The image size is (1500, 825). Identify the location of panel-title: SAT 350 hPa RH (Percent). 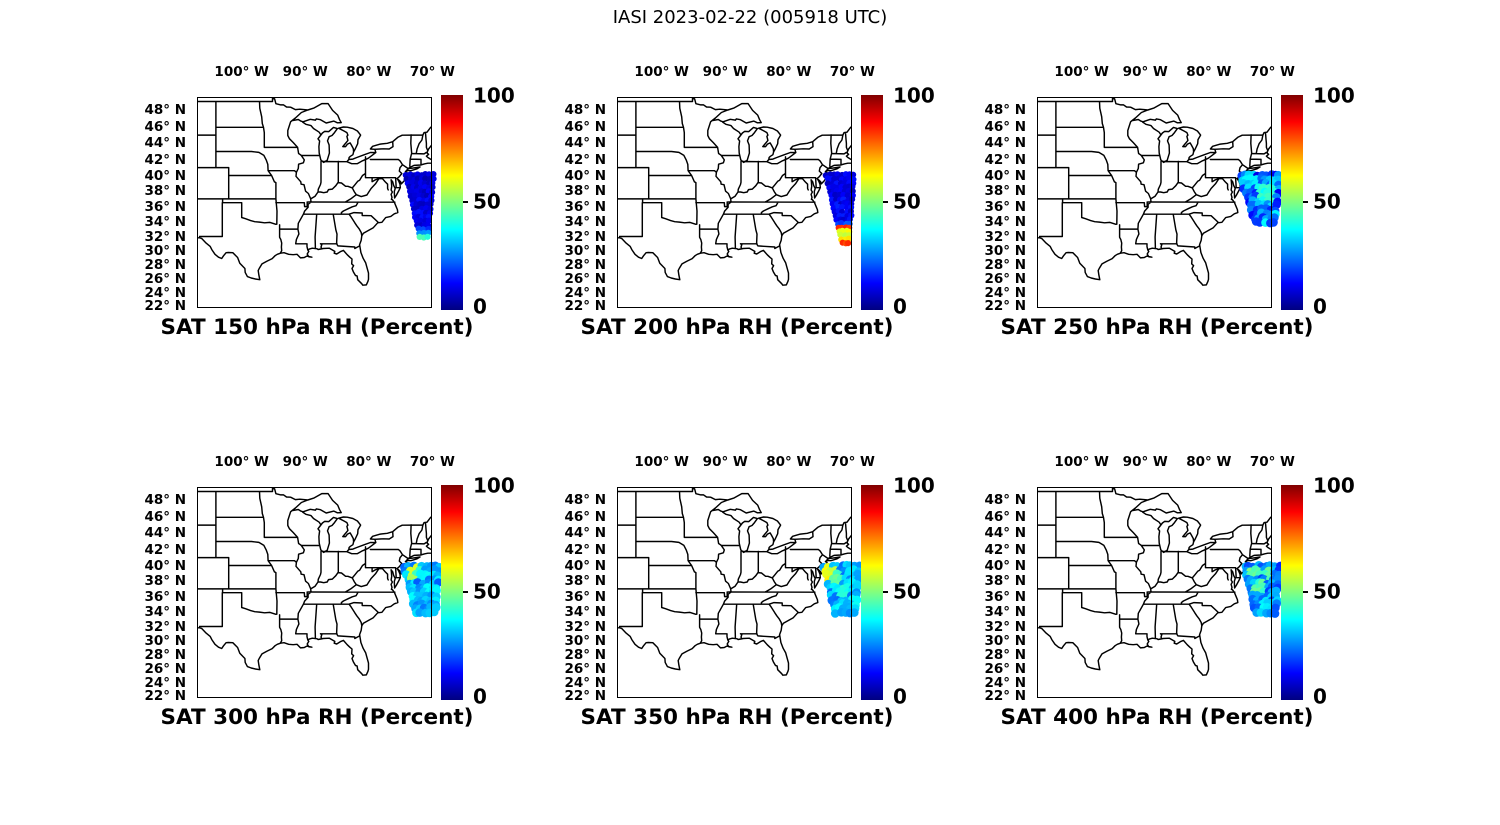
(737, 717).